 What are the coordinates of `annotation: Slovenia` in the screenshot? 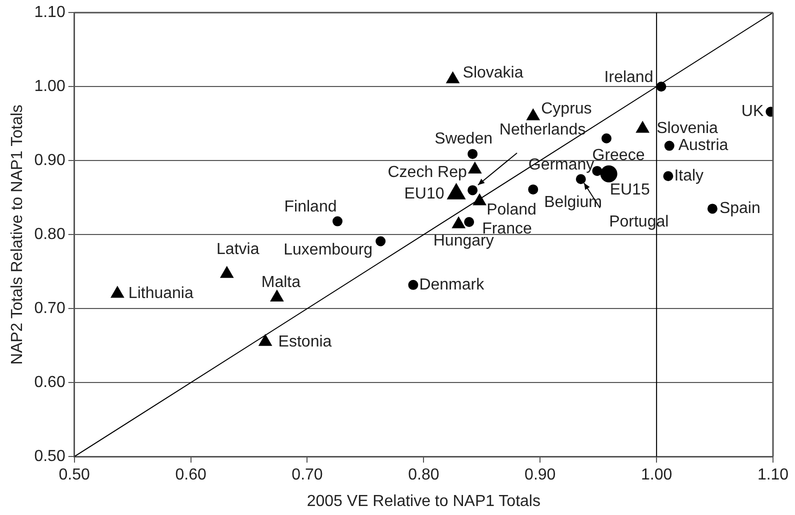 It's located at (687, 129).